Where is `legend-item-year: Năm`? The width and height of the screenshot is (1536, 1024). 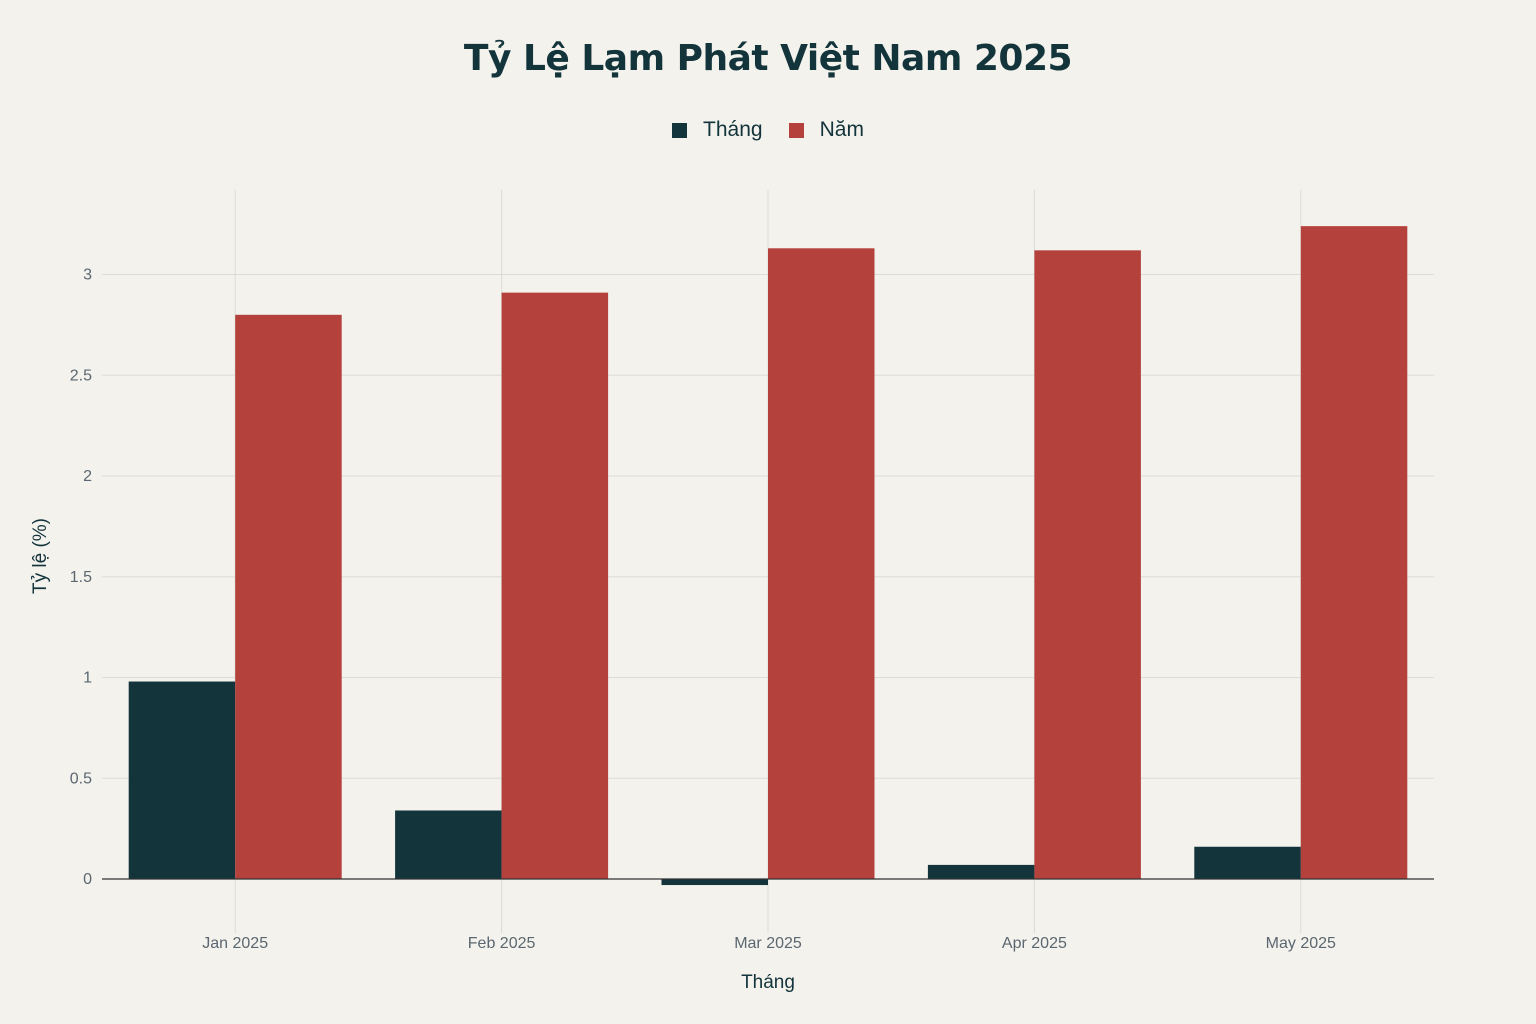
legend-item-year: Năm is located at coordinates (826, 130).